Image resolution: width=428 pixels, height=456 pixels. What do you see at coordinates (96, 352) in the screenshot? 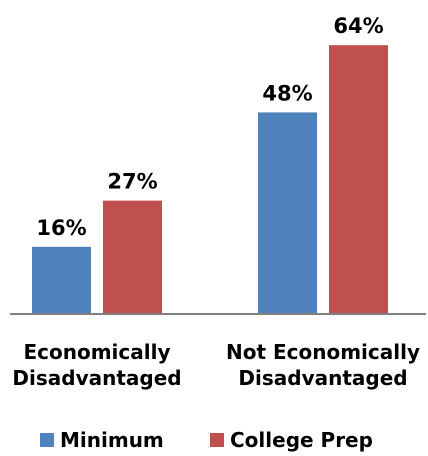
I see `category-label-0-line-0: Economically` at bounding box center [96, 352].